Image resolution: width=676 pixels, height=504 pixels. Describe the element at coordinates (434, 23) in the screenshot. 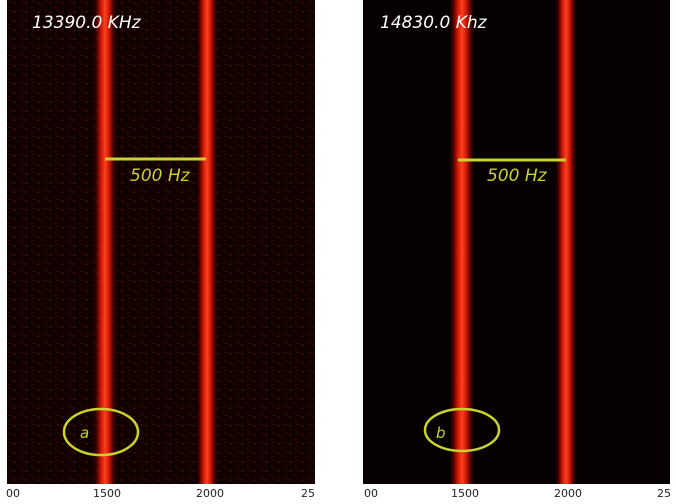

I see `panel-title: 14830.0 Khz` at that location.